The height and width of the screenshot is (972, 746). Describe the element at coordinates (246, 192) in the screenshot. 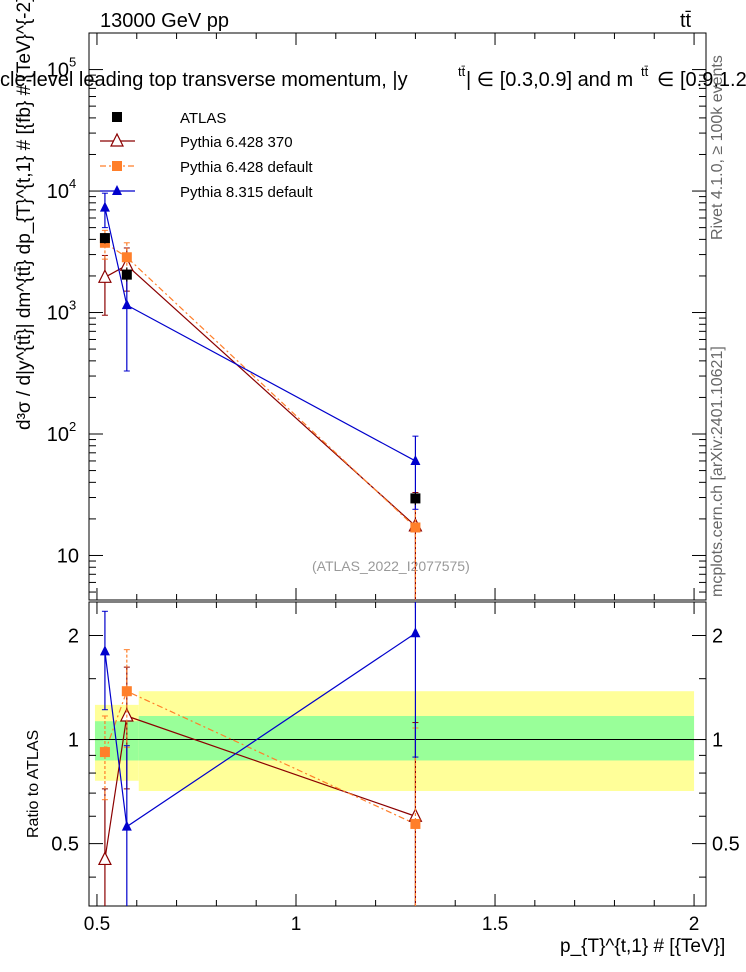

I see `legend-label-2: Pythia 8.315 default` at that location.